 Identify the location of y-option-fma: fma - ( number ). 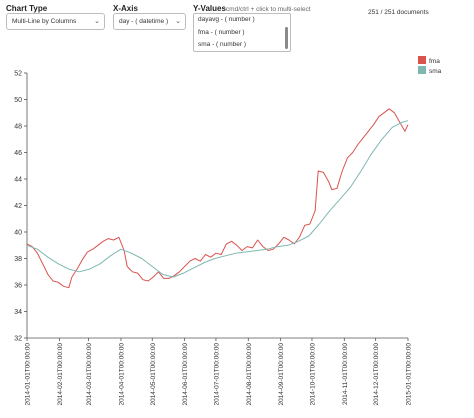
(221, 32).